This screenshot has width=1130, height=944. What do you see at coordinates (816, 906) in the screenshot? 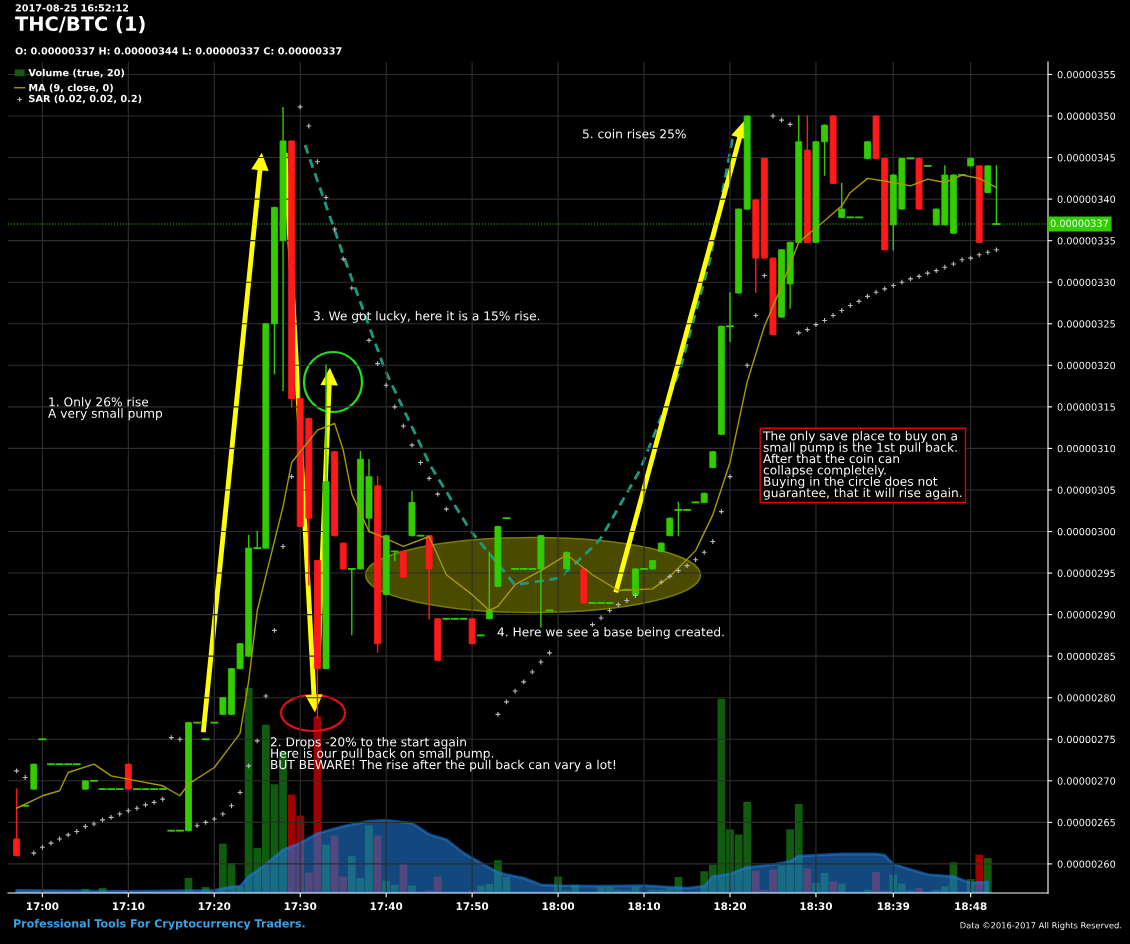
I see `x-tick-label: 18:30` at bounding box center [816, 906].